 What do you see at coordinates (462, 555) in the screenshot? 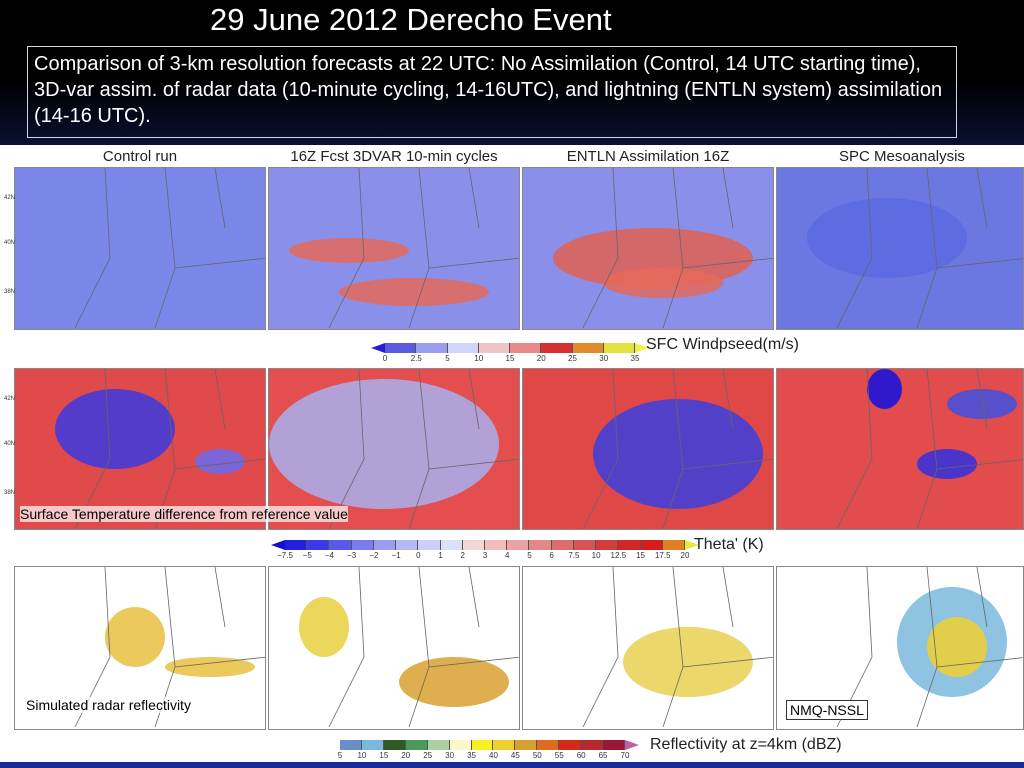
I see `colorbar-tick-label: 2` at bounding box center [462, 555].